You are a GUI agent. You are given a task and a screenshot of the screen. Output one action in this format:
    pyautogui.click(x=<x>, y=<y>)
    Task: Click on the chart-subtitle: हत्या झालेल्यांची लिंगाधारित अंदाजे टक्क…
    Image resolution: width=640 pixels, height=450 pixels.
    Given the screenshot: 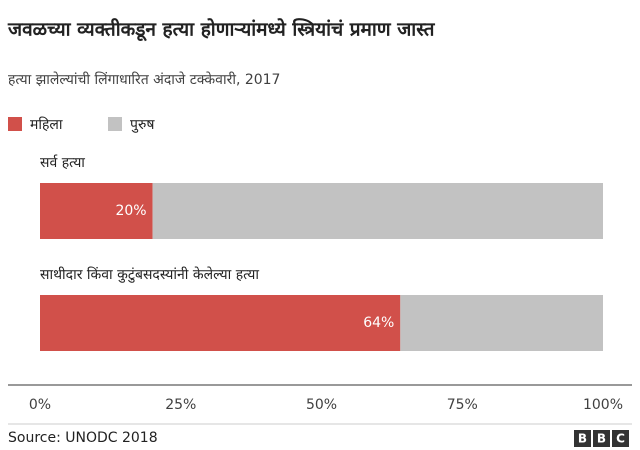 What is the action you would take?
    pyautogui.click(x=144, y=79)
    